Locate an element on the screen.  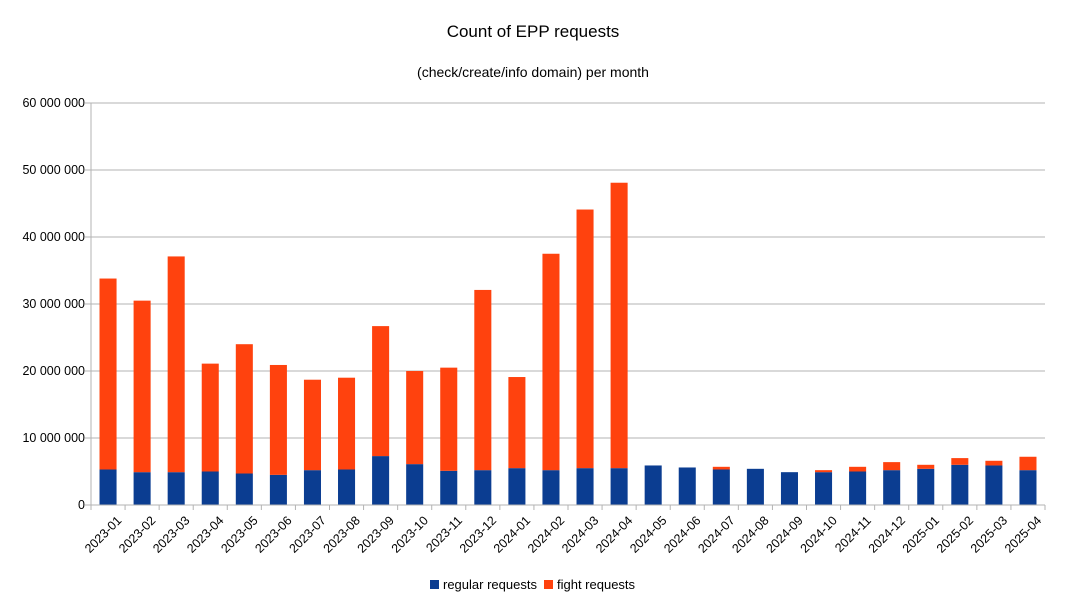
x-tick-label: 2023-12 is located at coordinates (478, 534).